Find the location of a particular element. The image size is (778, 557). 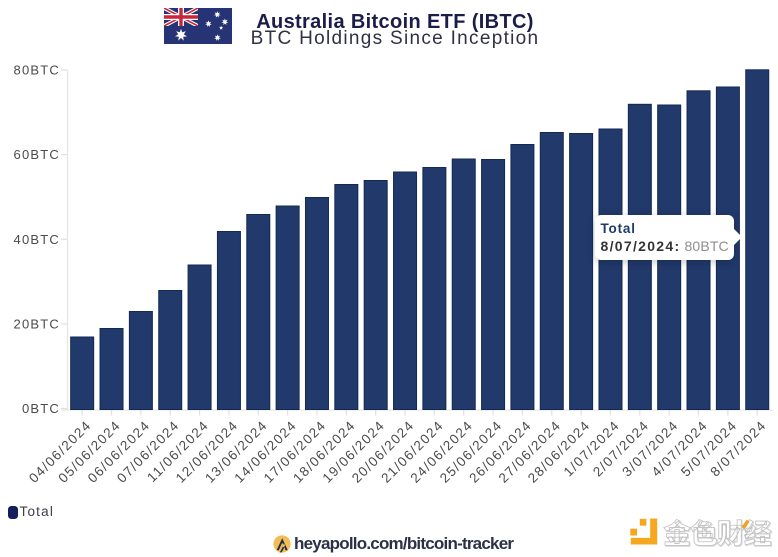

svg-text: 80BTC is located at coordinates (37, 70).